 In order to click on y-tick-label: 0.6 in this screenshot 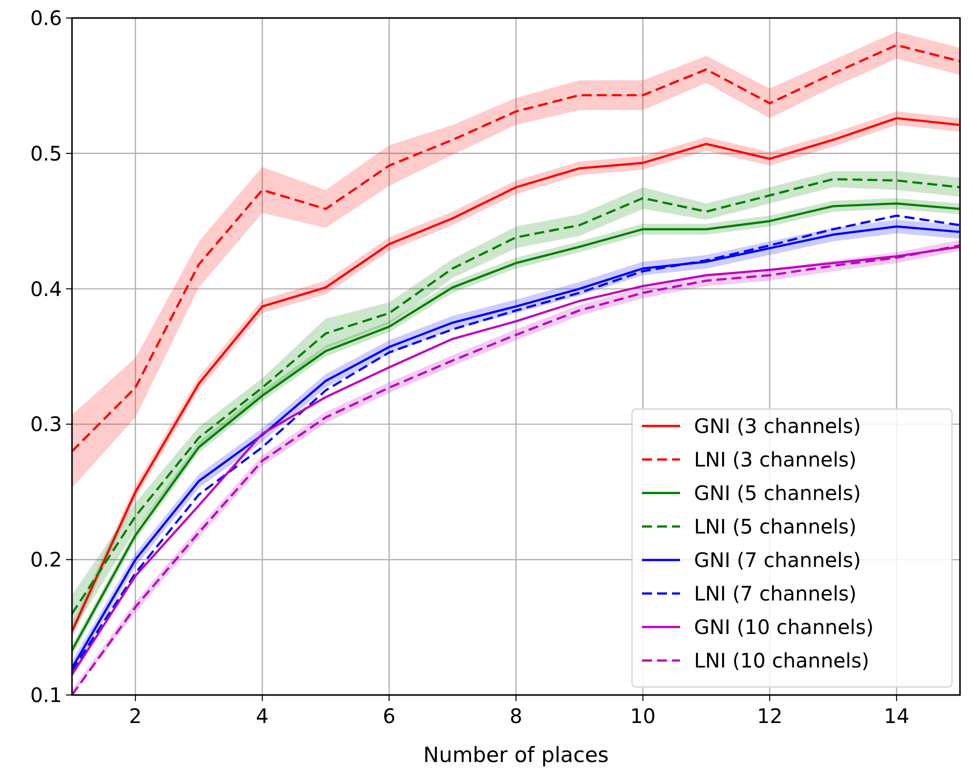, I will do `click(46, 18)`.